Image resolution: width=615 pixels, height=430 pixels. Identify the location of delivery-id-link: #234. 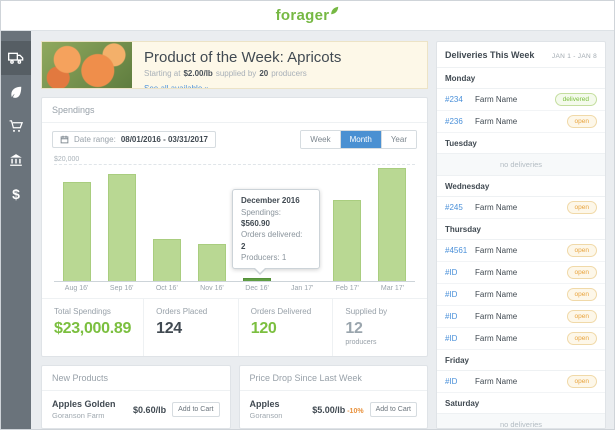
(454, 99).